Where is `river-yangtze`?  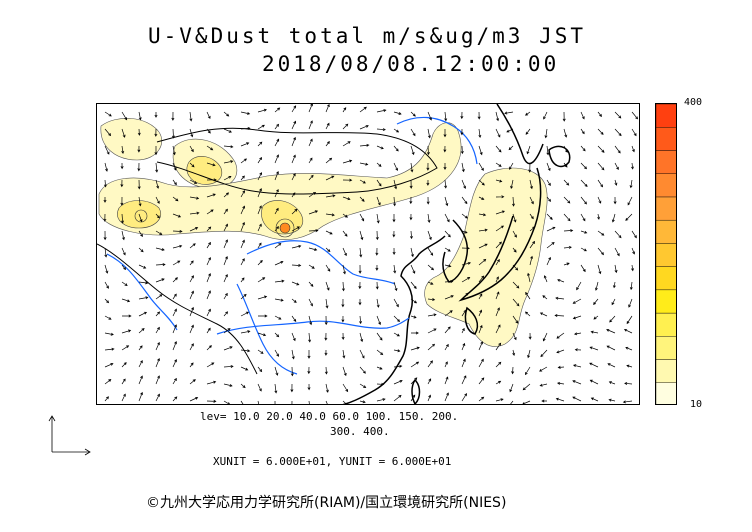 river-yangtze is located at coordinates (313, 326).